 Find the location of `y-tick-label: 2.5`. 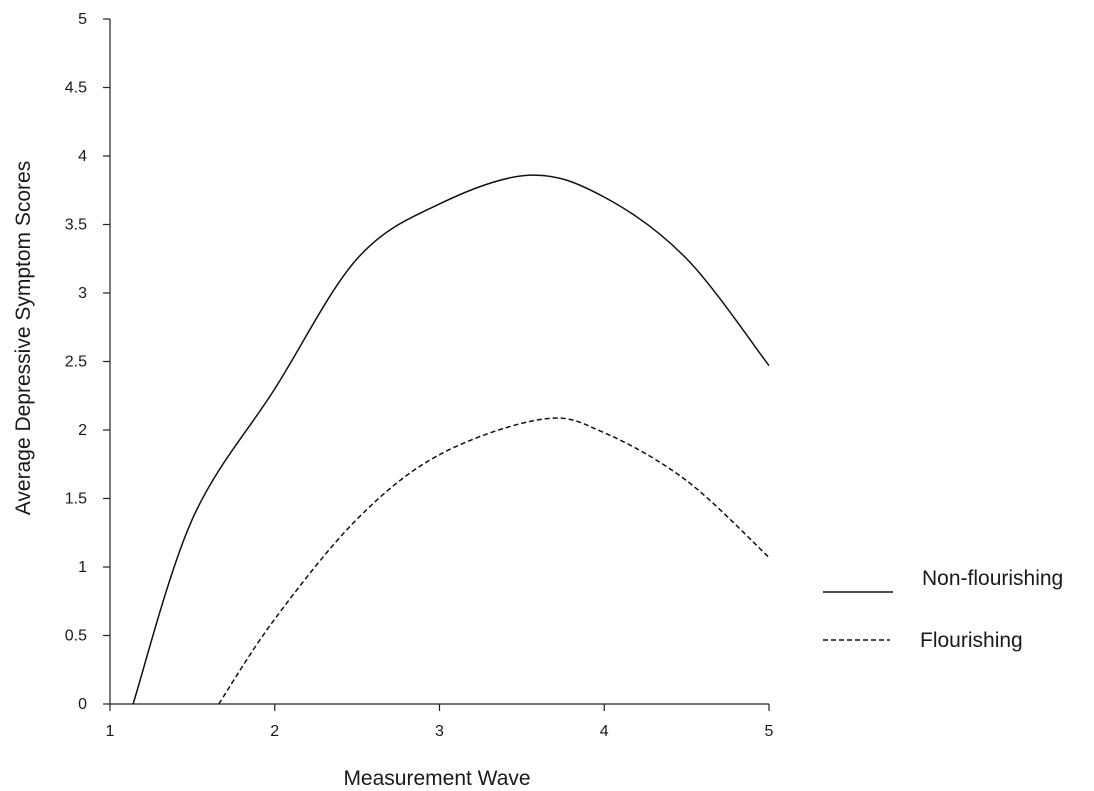

y-tick-label: 2.5 is located at coordinates (76, 362).